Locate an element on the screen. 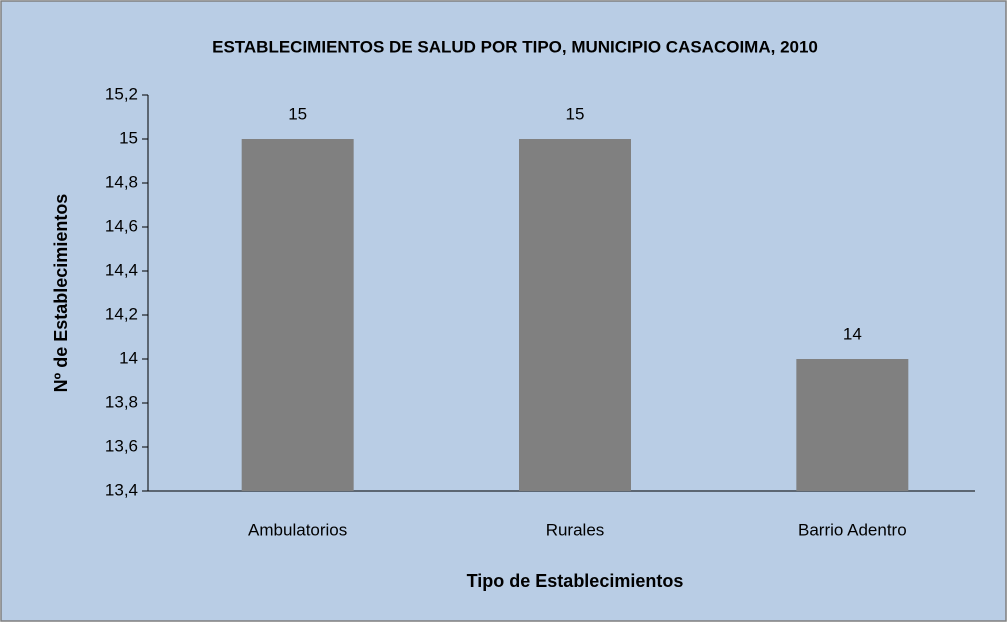 The height and width of the screenshot is (628, 1008). y-tick-label: 15,2 is located at coordinates (121, 93).